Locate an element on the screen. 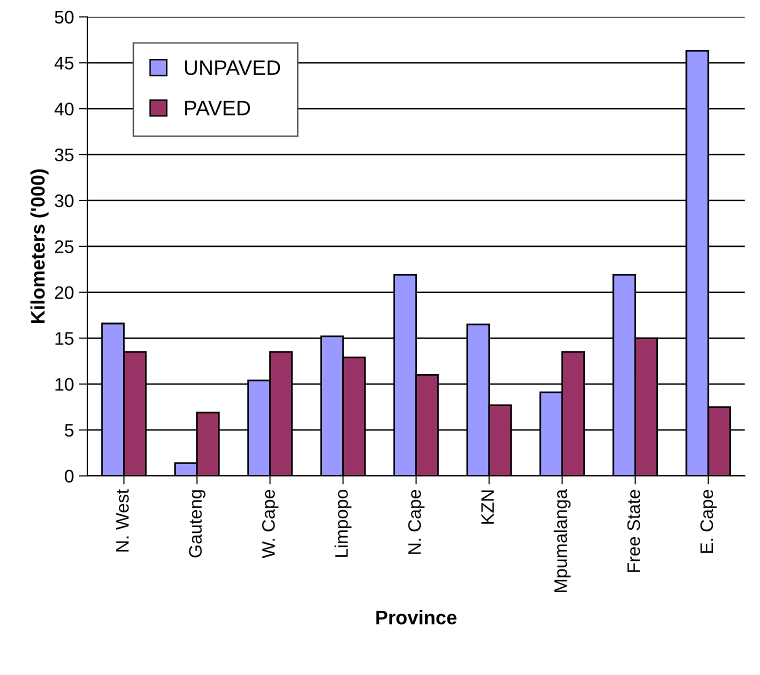 This screenshot has width=760, height=675. x-tick-label: Gauteng is located at coordinates (197, 524).